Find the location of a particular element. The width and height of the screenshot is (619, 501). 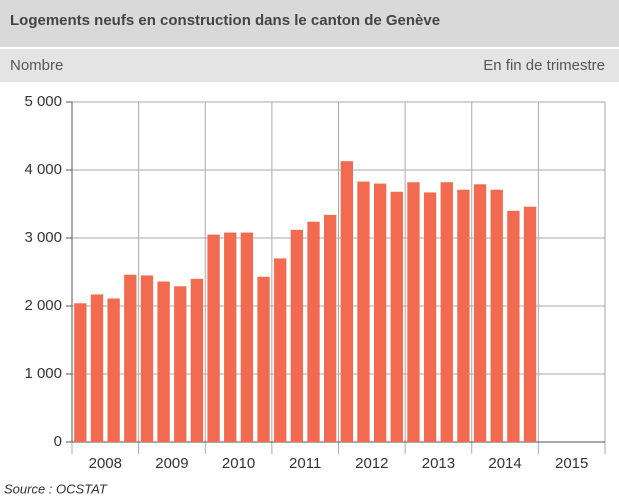

x-tick-label: 2011 is located at coordinates (305, 463).